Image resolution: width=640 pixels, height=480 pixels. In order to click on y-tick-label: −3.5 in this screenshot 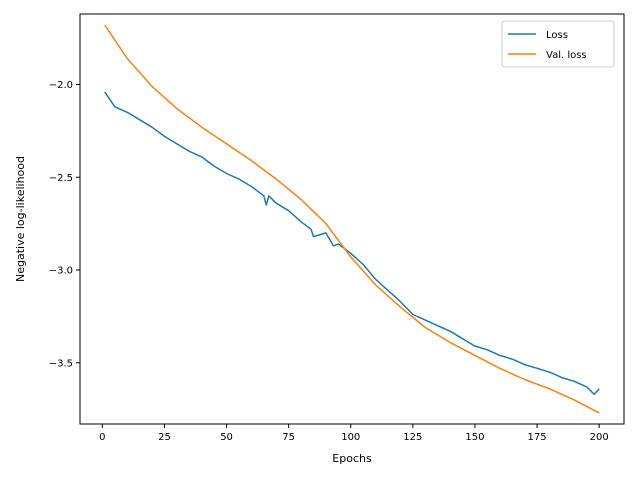, I will do `click(61, 363)`.